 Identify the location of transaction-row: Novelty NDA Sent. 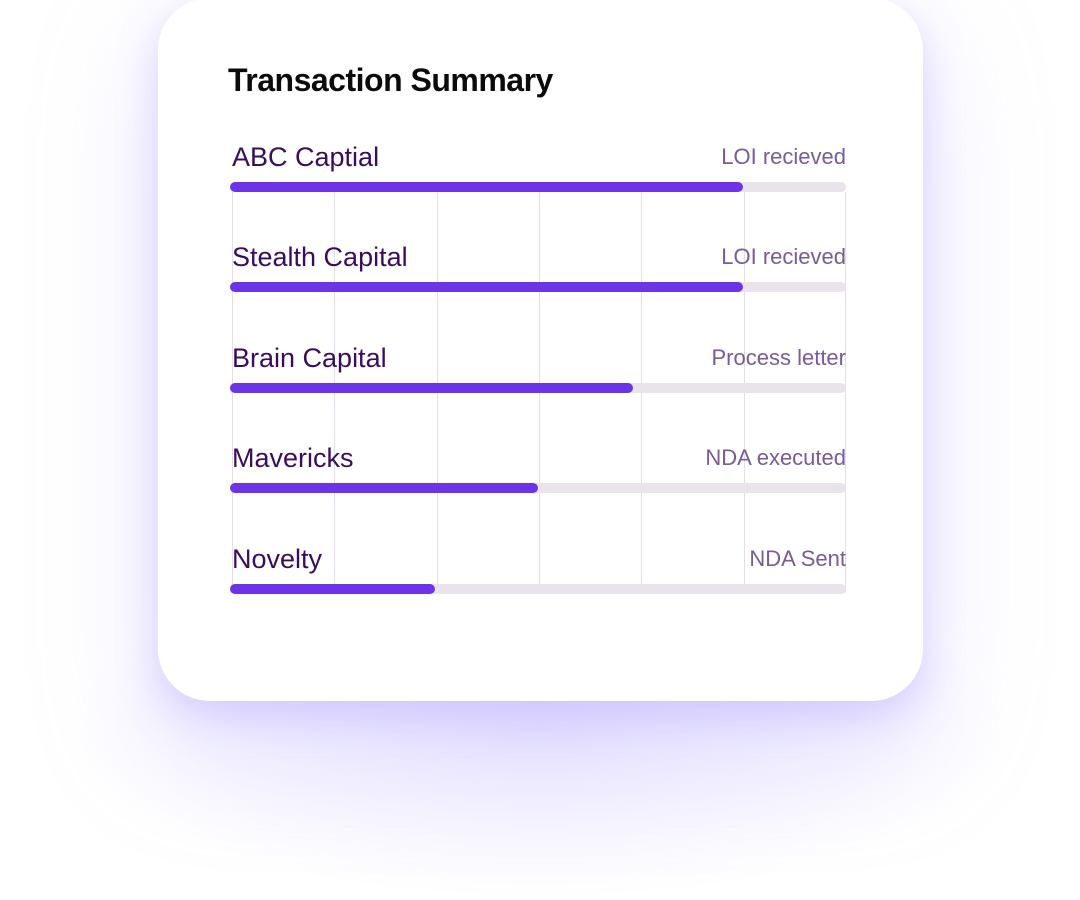
(538, 568).